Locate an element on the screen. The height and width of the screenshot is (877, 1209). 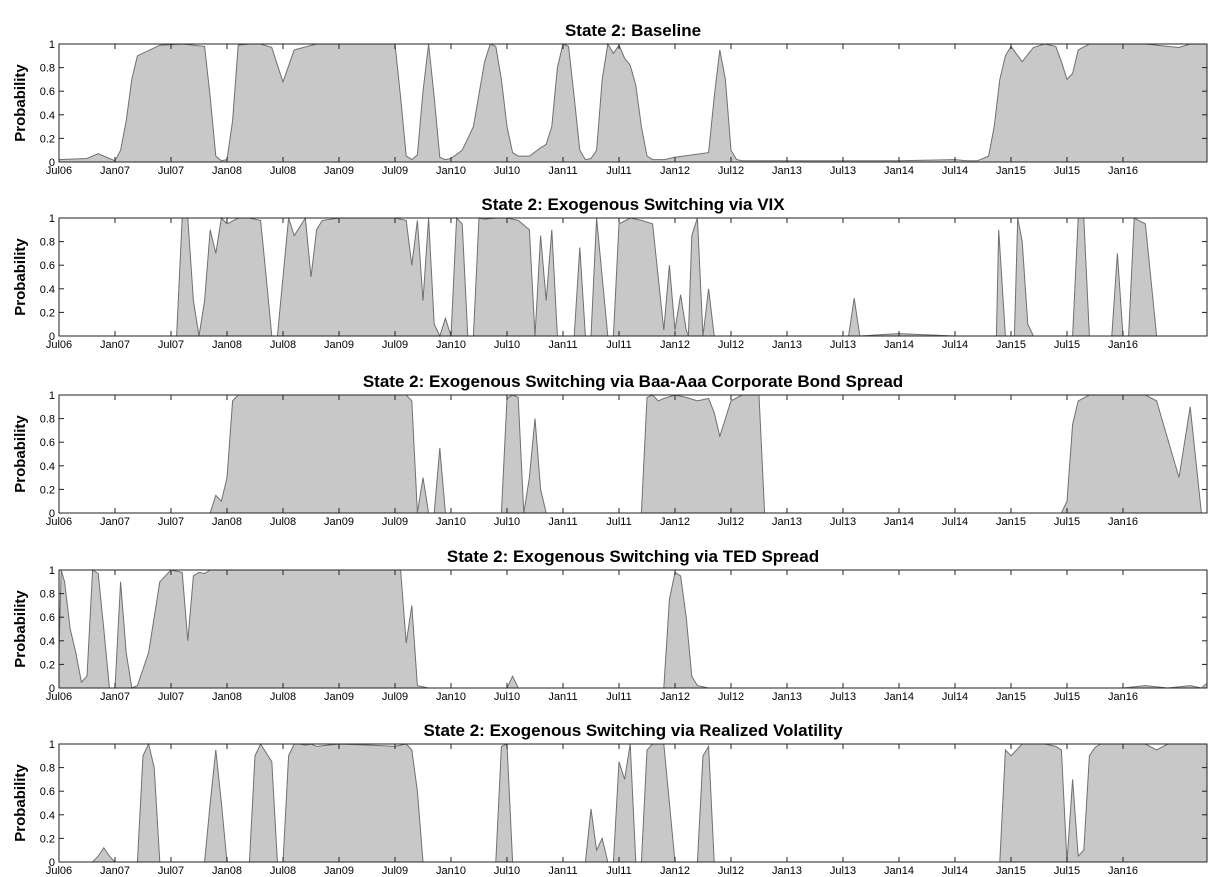
x-tick-label: Jan07 is located at coordinates (115, 697).